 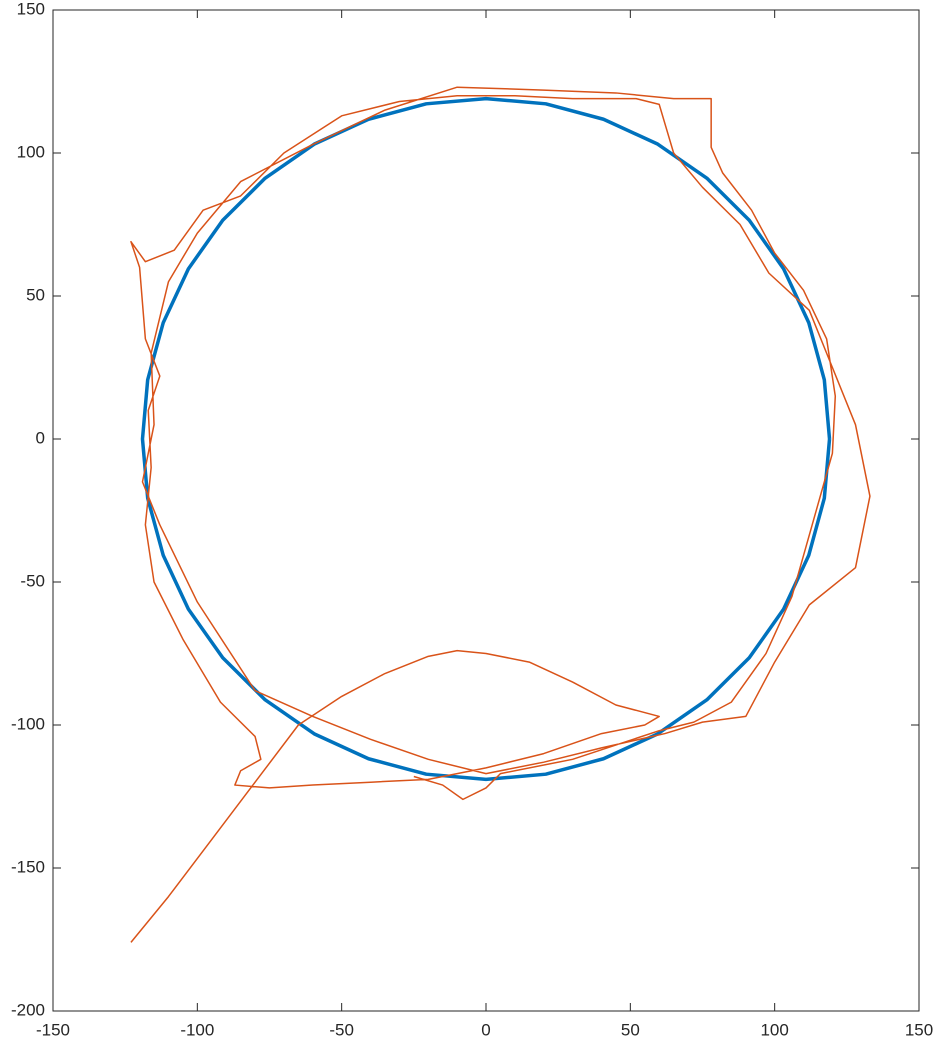 I want to click on x-tick-label: 50, so click(x=630, y=1029).